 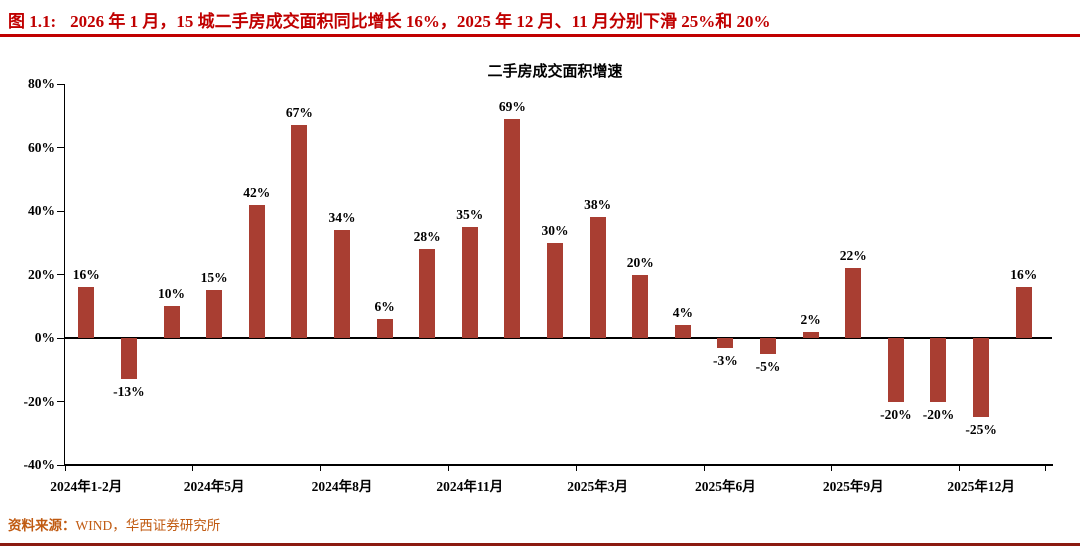 What do you see at coordinates (853, 486) in the screenshot?
I see `x-tick-label: 2025年9月` at bounding box center [853, 486].